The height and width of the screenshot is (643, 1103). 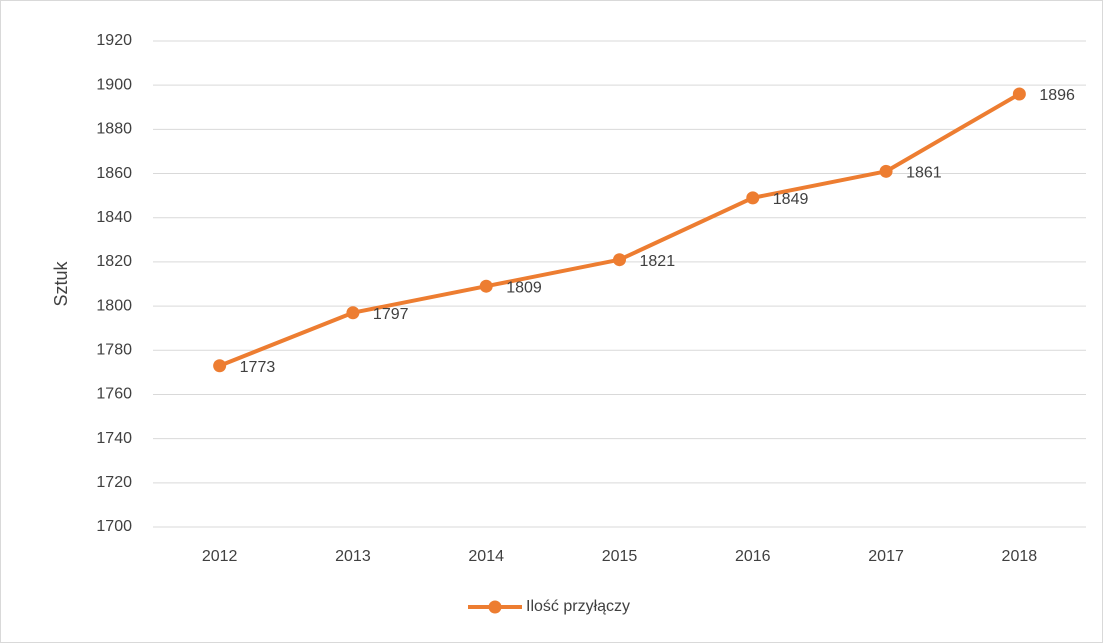 What do you see at coordinates (61, 283) in the screenshot?
I see `y-axis-label: Sztuk` at bounding box center [61, 283].